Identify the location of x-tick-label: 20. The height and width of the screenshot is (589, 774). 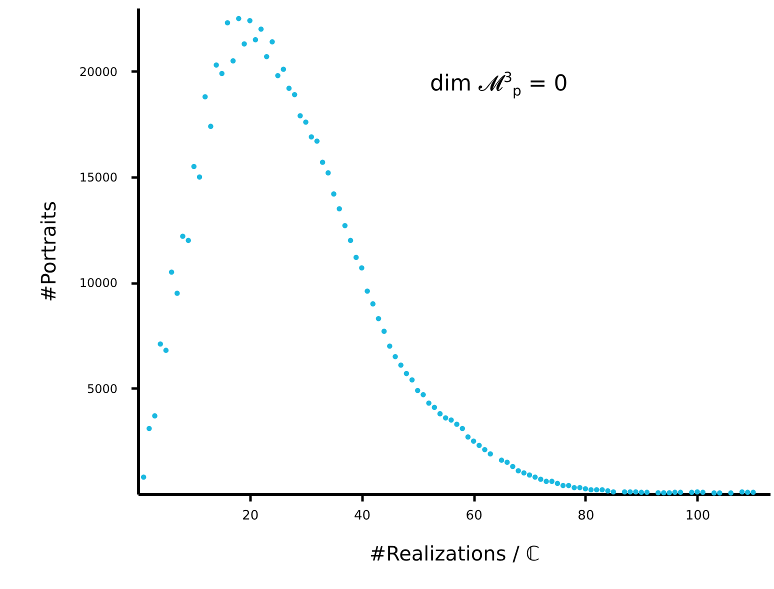
(250, 516).